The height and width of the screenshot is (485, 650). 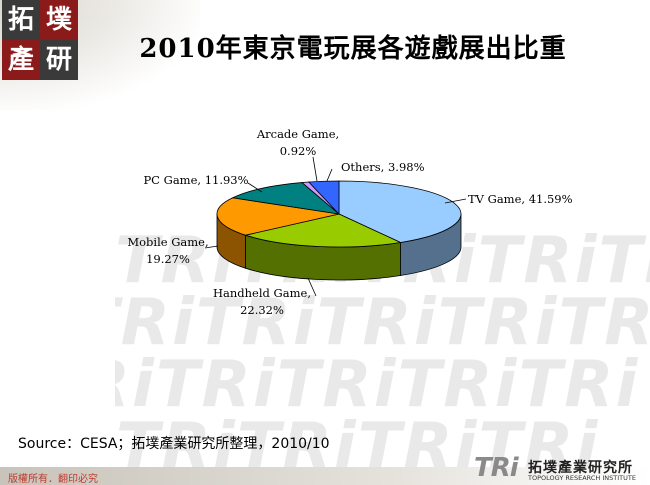 What do you see at coordinates (520, 199) in the screenshot?
I see `data-label-tv-game: TV Game, 41.59%` at bounding box center [520, 199].